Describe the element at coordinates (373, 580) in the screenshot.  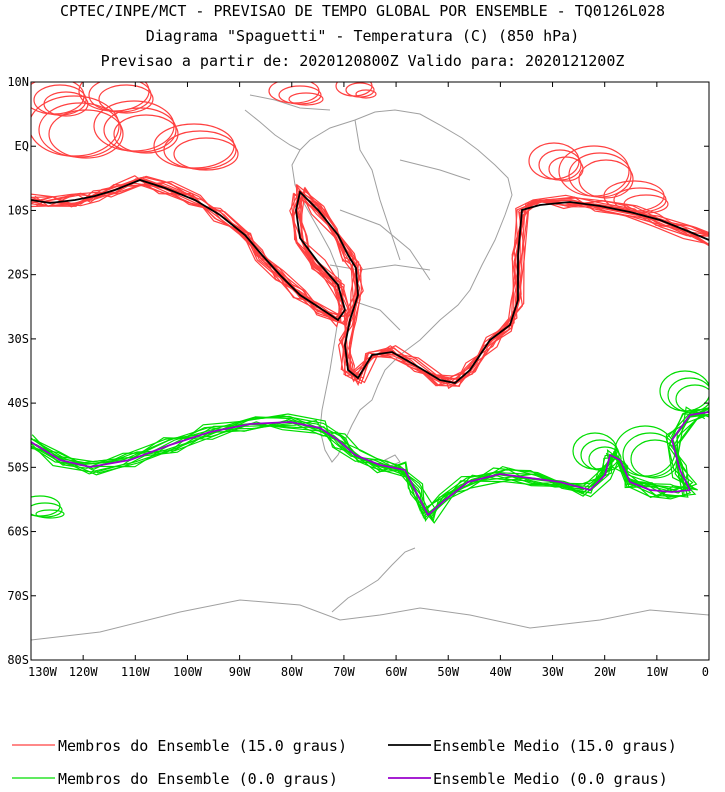
I see `antarctic-peninsula` at that location.